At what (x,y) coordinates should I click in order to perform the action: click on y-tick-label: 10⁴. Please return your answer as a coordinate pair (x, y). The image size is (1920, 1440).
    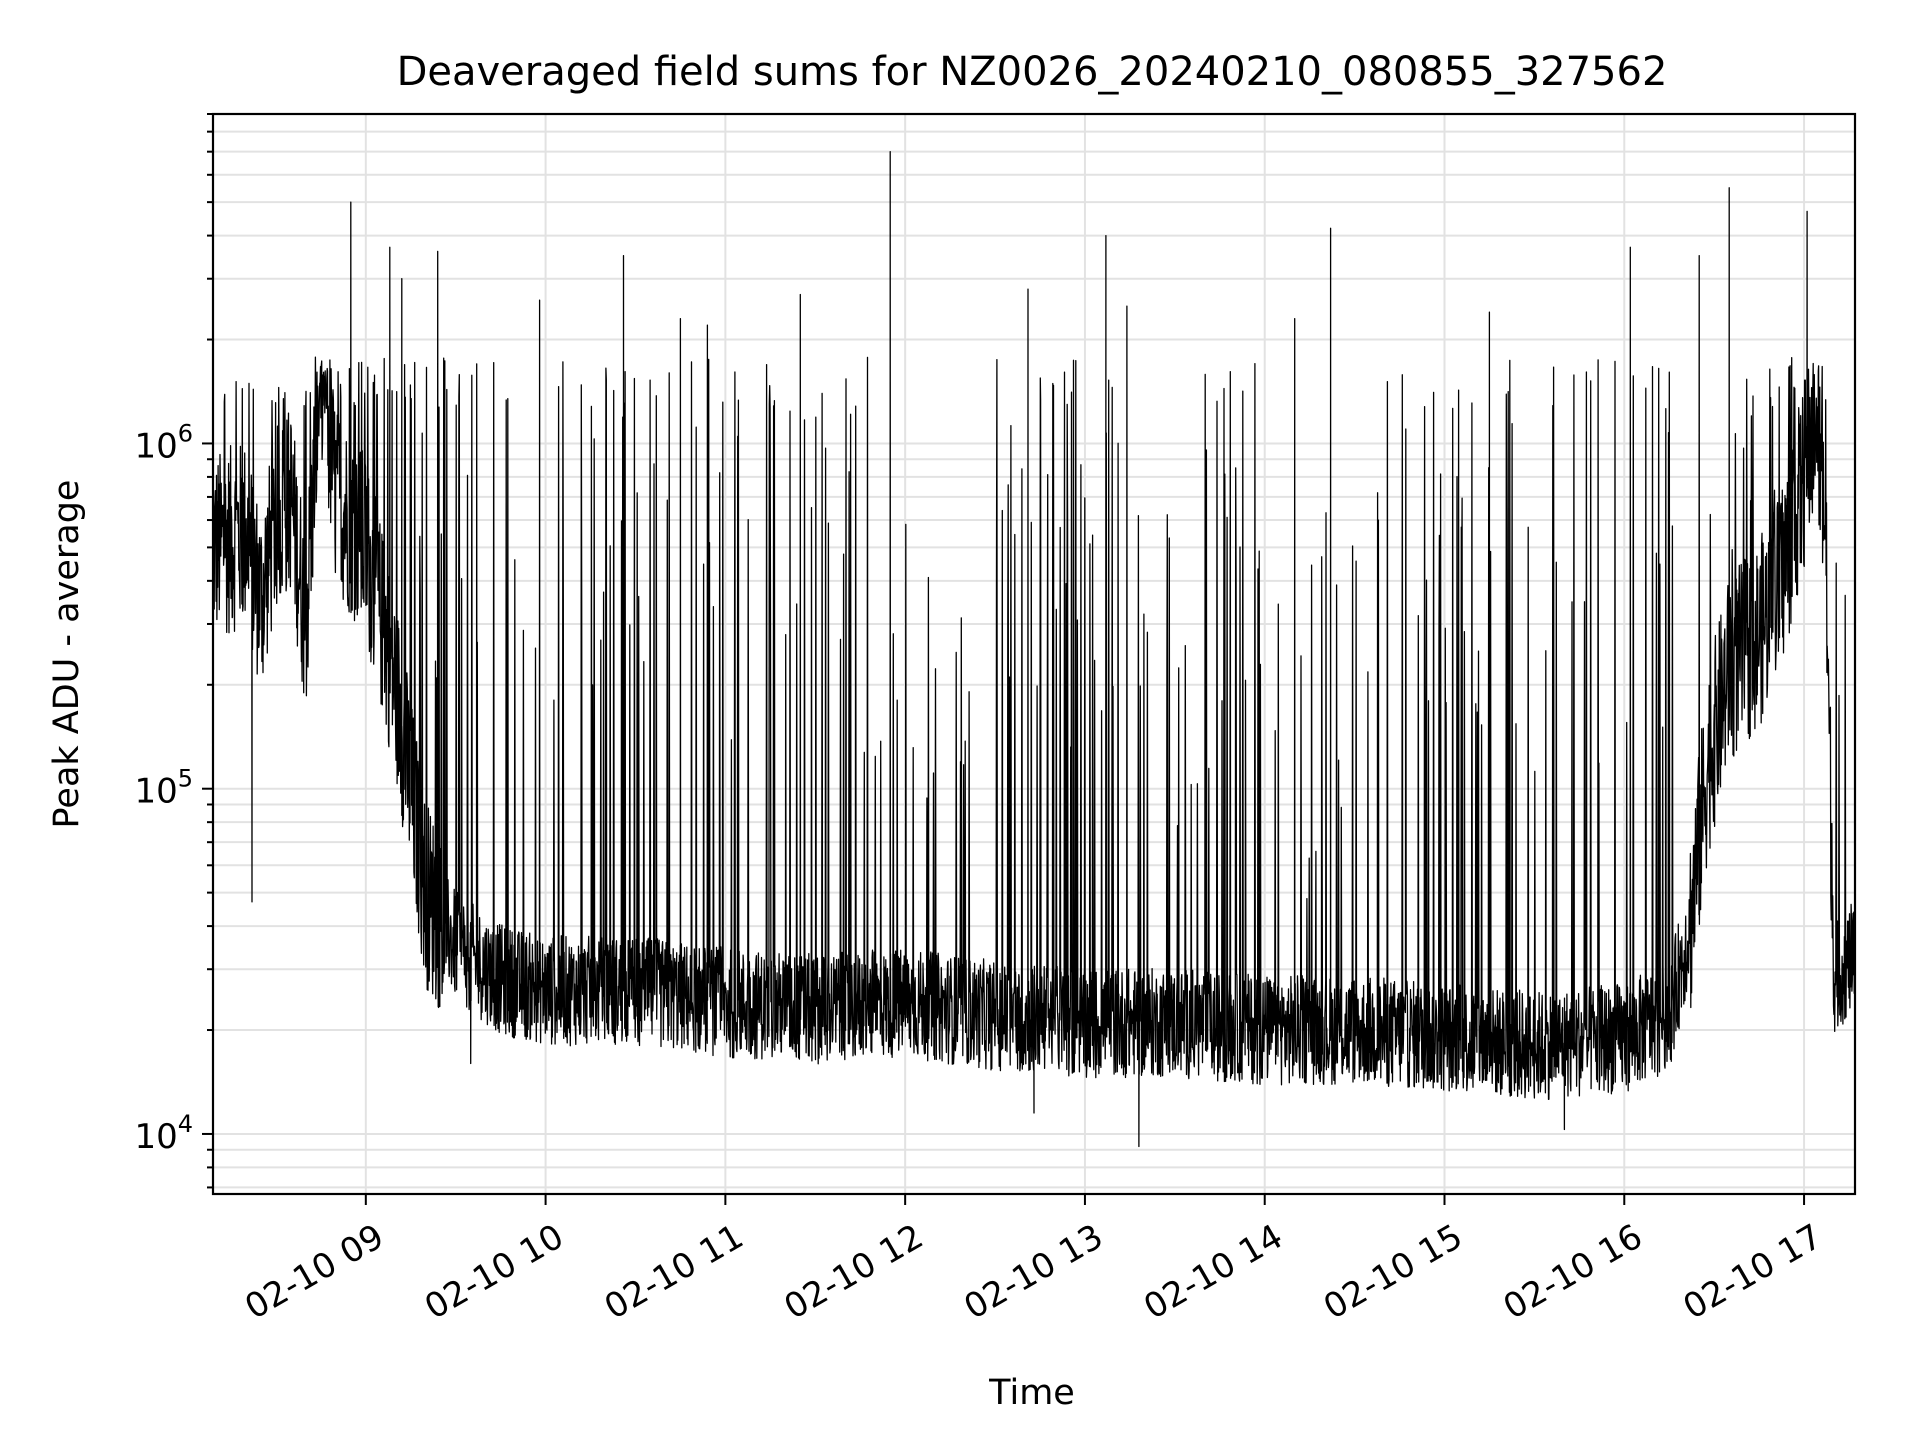
    Looking at the image, I should click on (163, 1133).